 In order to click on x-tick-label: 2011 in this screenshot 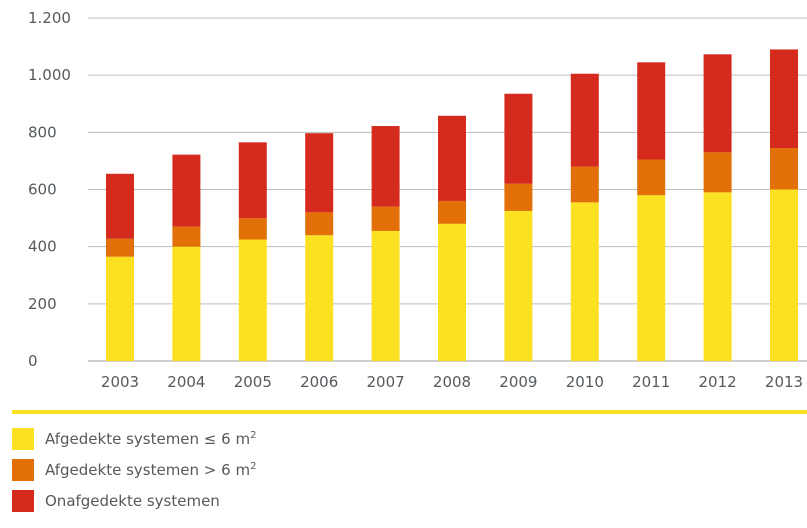, I will do `click(651, 382)`.